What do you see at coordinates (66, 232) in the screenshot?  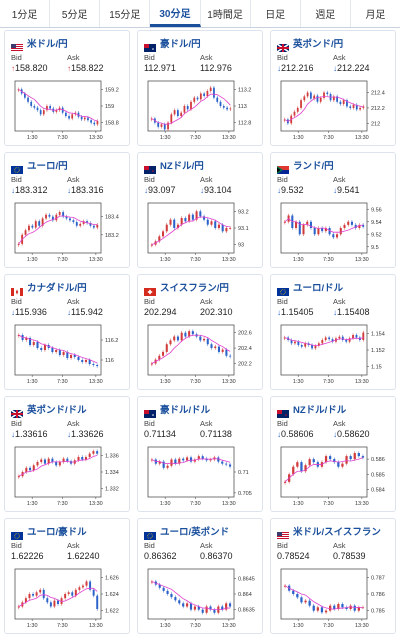 I see `price-chart: 183.4 183.2 1:30 7:30 13:30` at bounding box center [66, 232].